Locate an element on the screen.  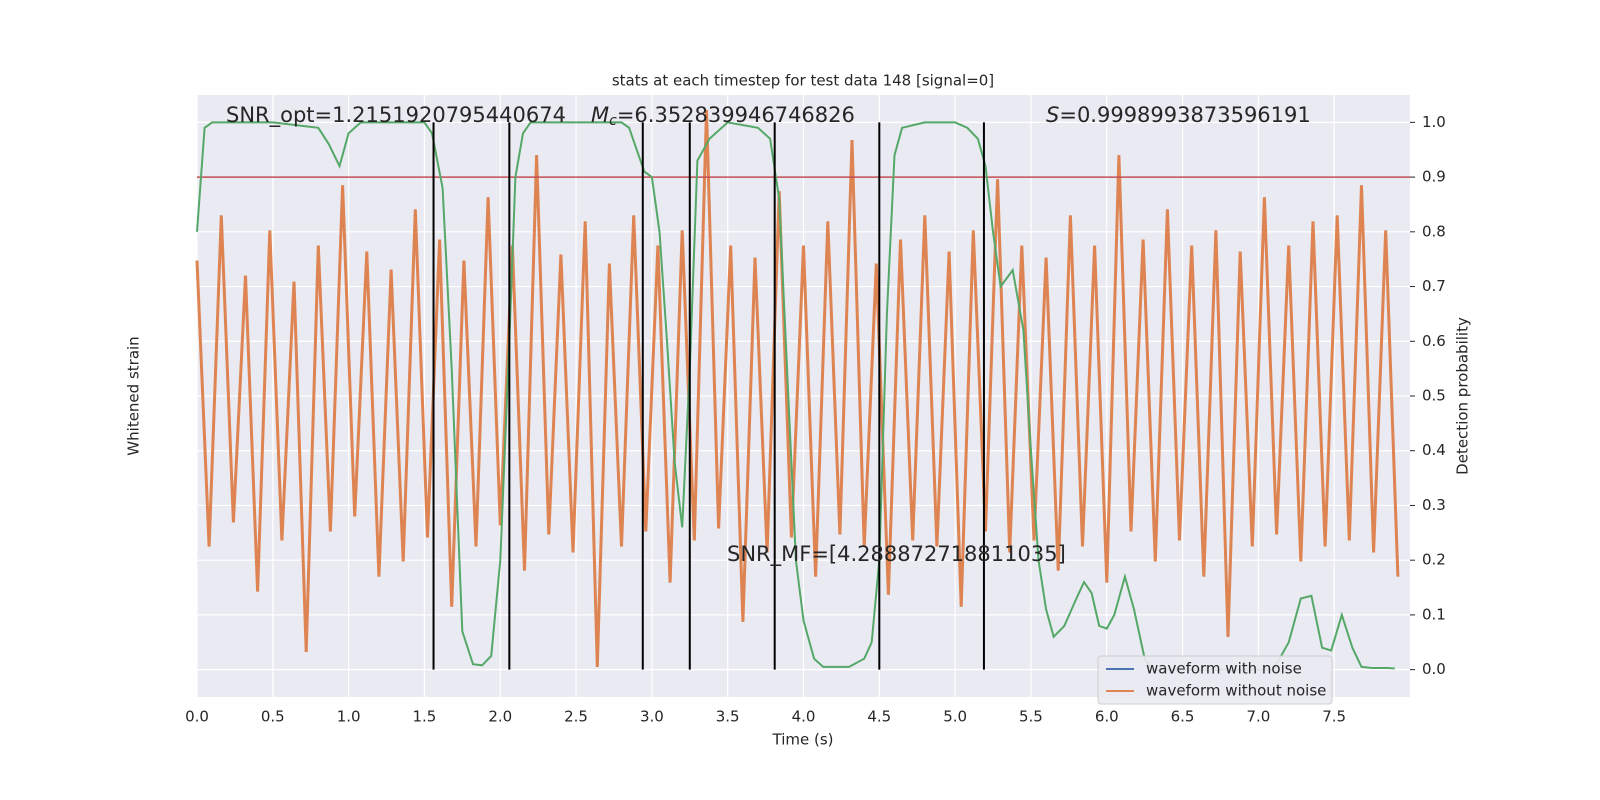
y2-tick-label: 0.7 is located at coordinates (1434, 286).